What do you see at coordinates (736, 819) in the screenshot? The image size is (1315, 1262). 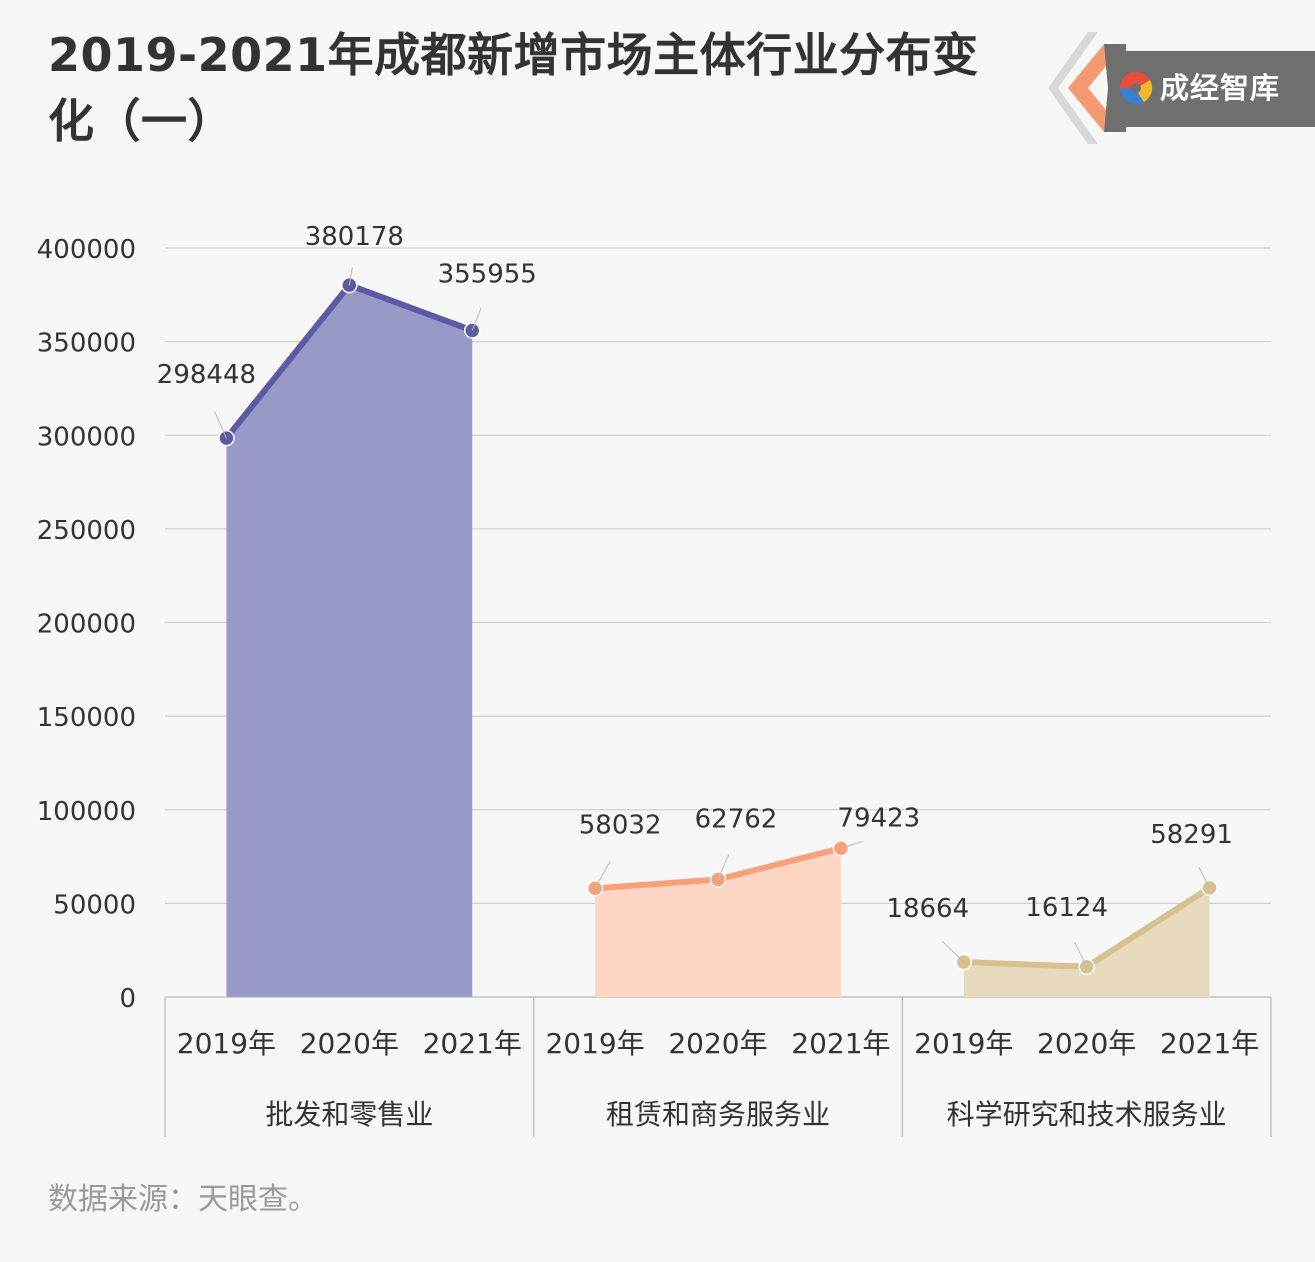 I see `data-label: 62762` at bounding box center [736, 819].